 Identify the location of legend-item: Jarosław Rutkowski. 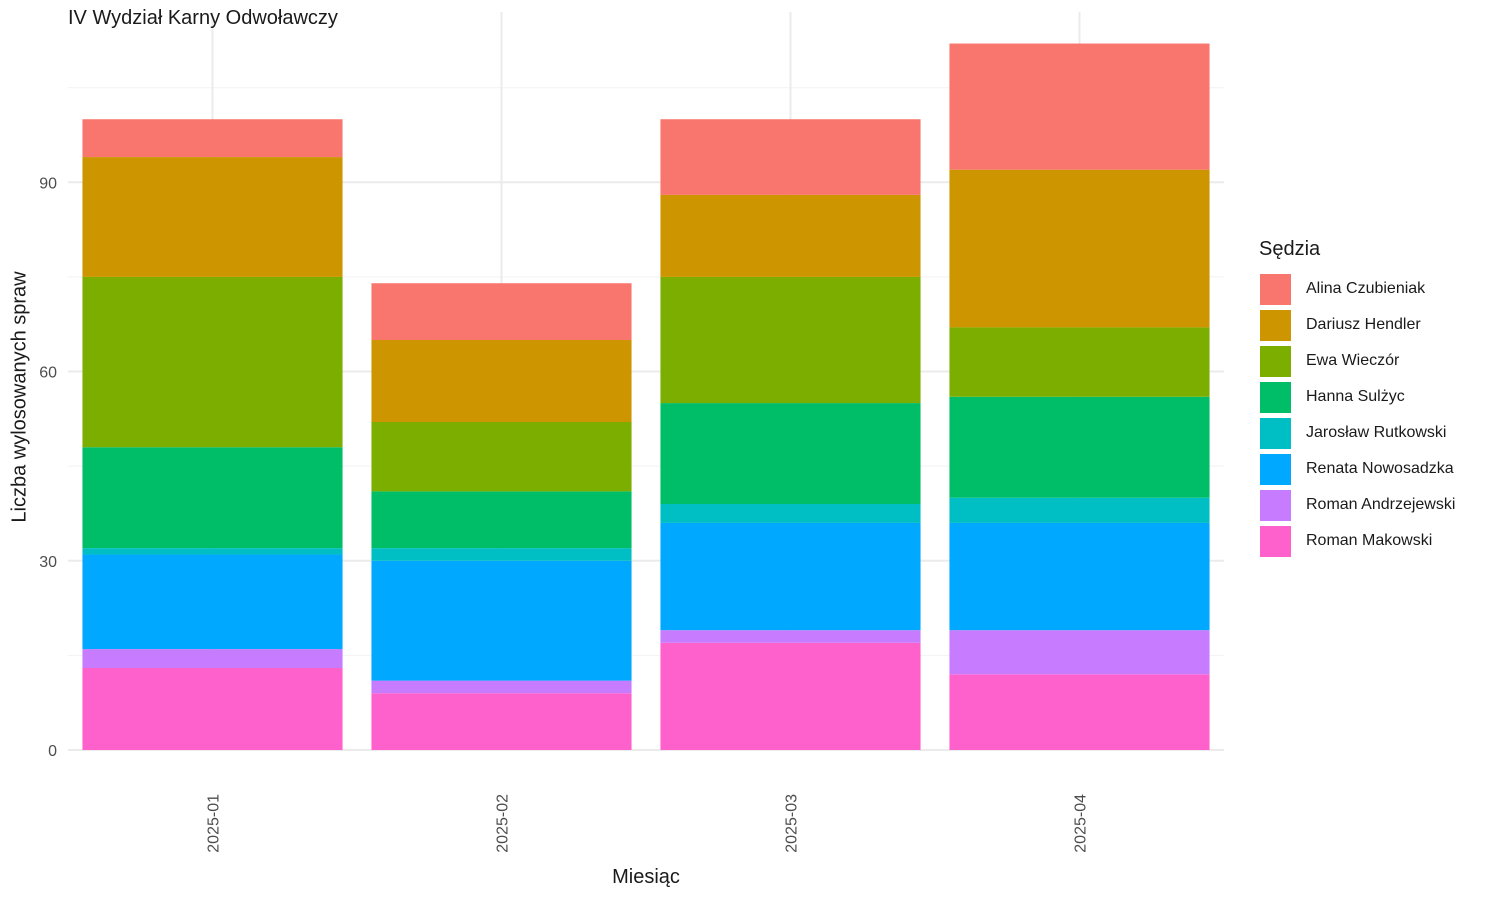
(1357, 433).